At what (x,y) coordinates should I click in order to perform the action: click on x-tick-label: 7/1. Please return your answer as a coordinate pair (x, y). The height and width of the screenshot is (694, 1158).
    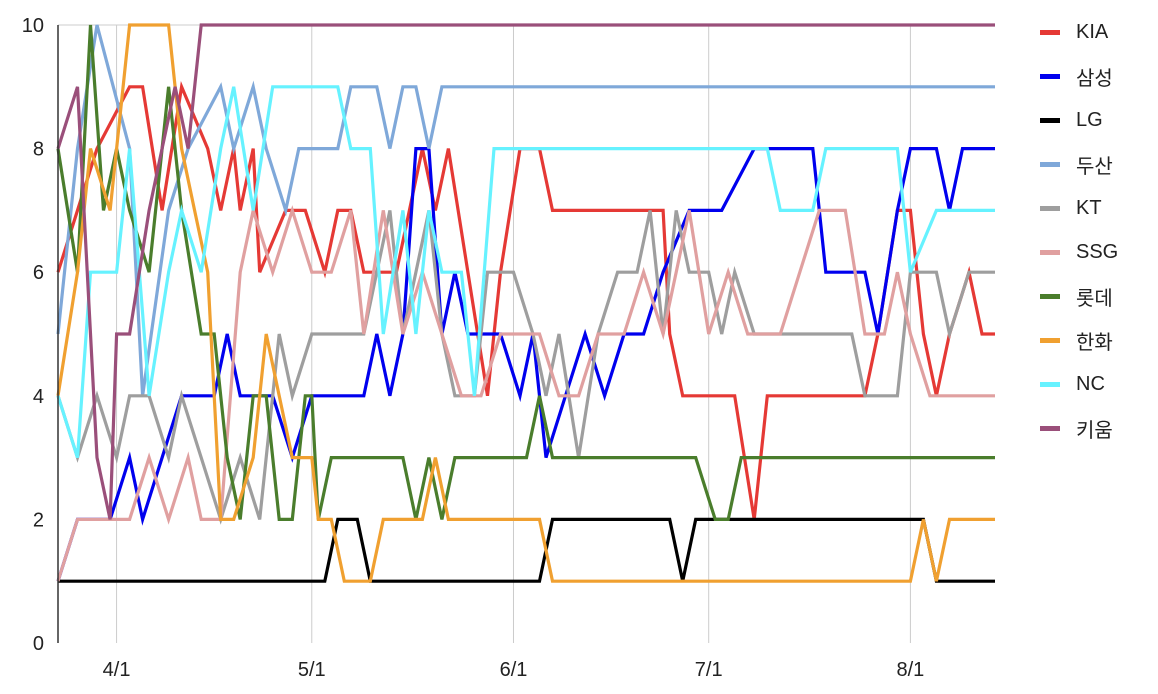
    Looking at the image, I should click on (709, 670).